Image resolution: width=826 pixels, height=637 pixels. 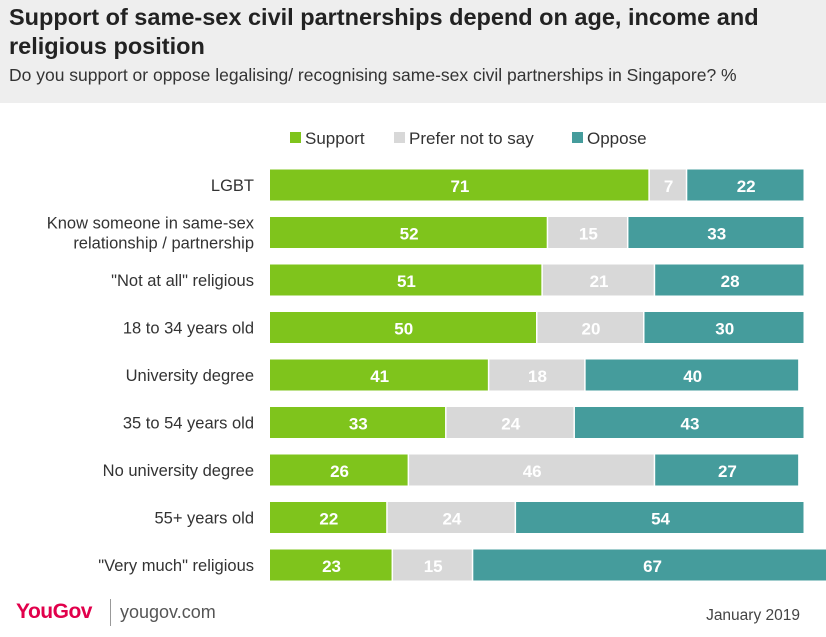 What do you see at coordinates (110, 612) in the screenshot?
I see `footer-divider` at bounding box center [110, 612].